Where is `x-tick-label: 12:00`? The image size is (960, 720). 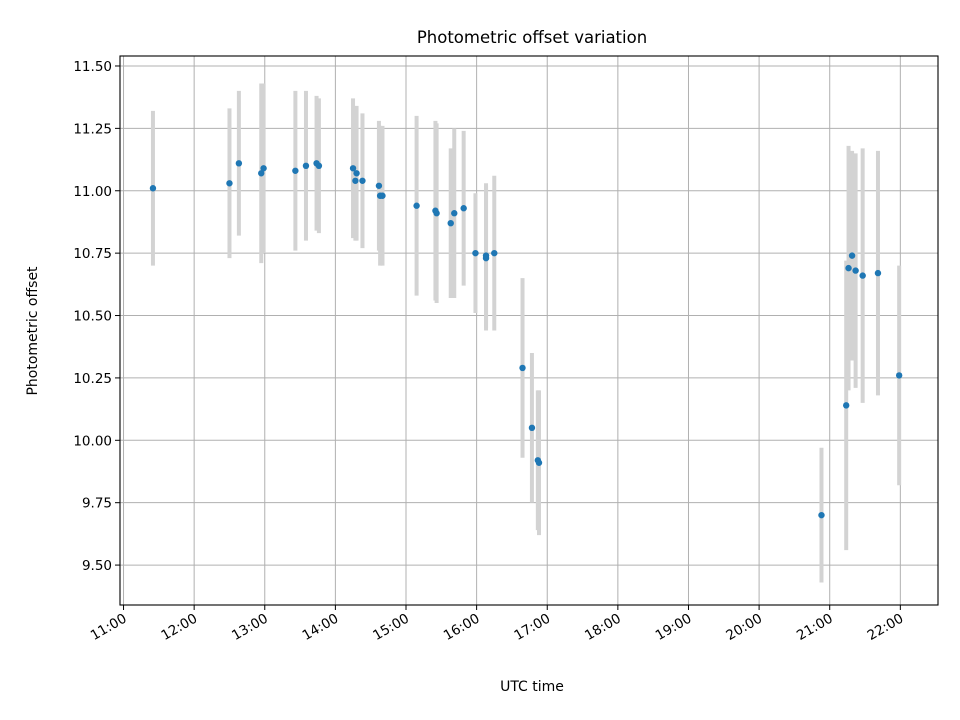 x-tick-label: 12:00 is located at coordinates (179, 627).